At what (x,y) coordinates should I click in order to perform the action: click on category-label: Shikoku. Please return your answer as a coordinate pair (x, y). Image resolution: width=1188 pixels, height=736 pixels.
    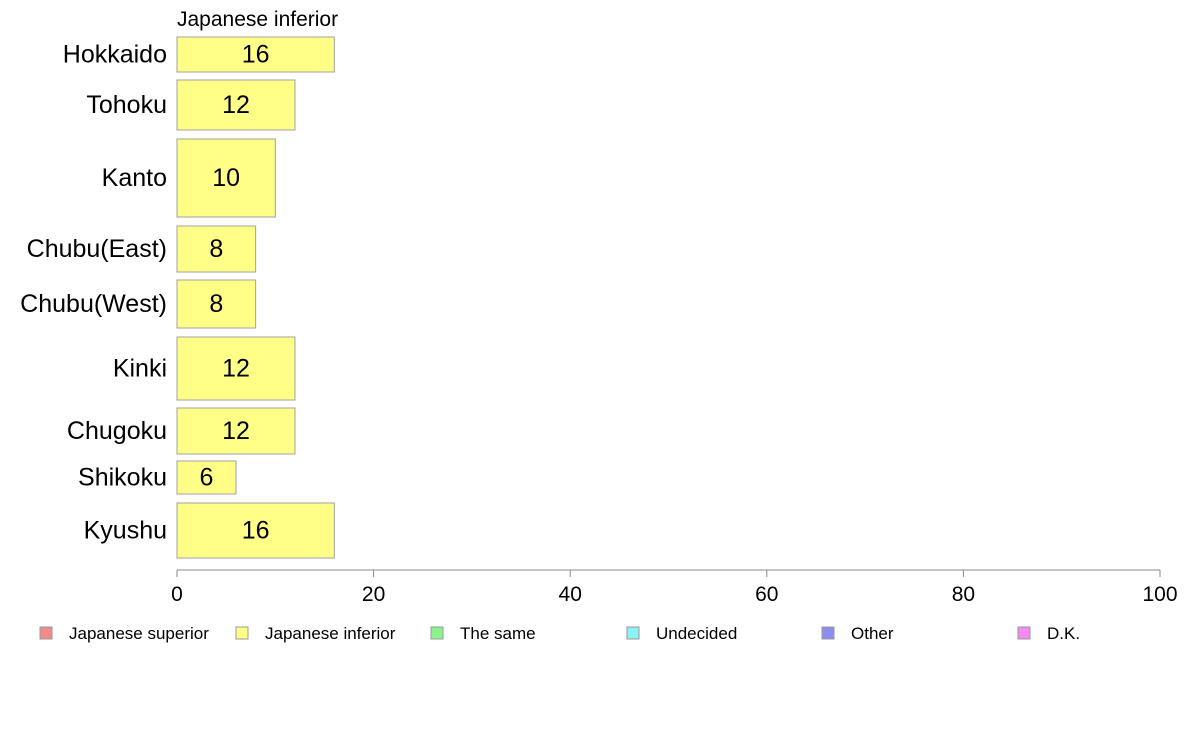
    Looking at the image, I should click on (122, 478).